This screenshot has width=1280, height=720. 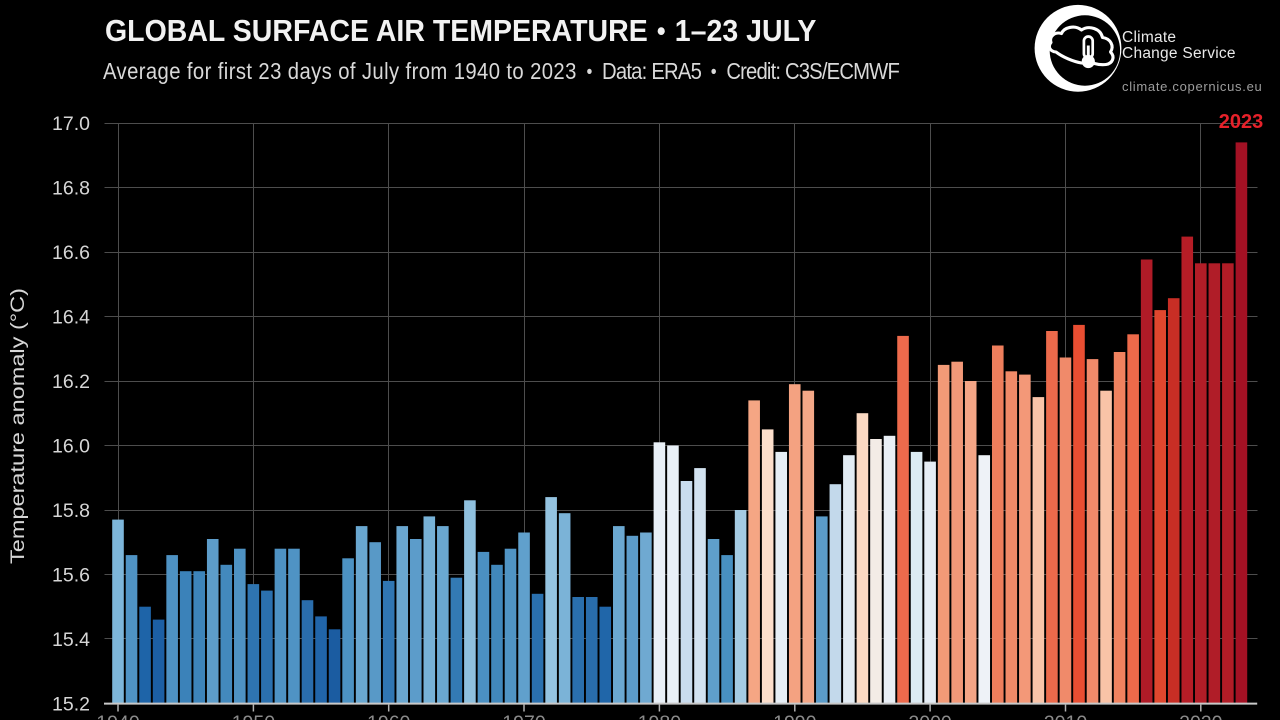 What do you see at coordinates (71, 705) in the screenshot?
I see `svg-text: 15.2` at bounding box center [71, 705].